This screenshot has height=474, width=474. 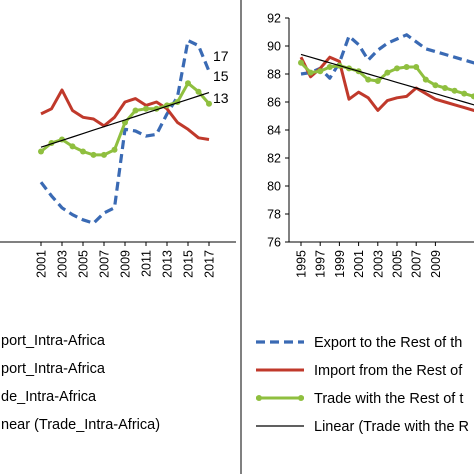 I want to click on right-y-axis-ticks: 76 78 80 82 84 86 88 90 92, so click(x=278, y=131).